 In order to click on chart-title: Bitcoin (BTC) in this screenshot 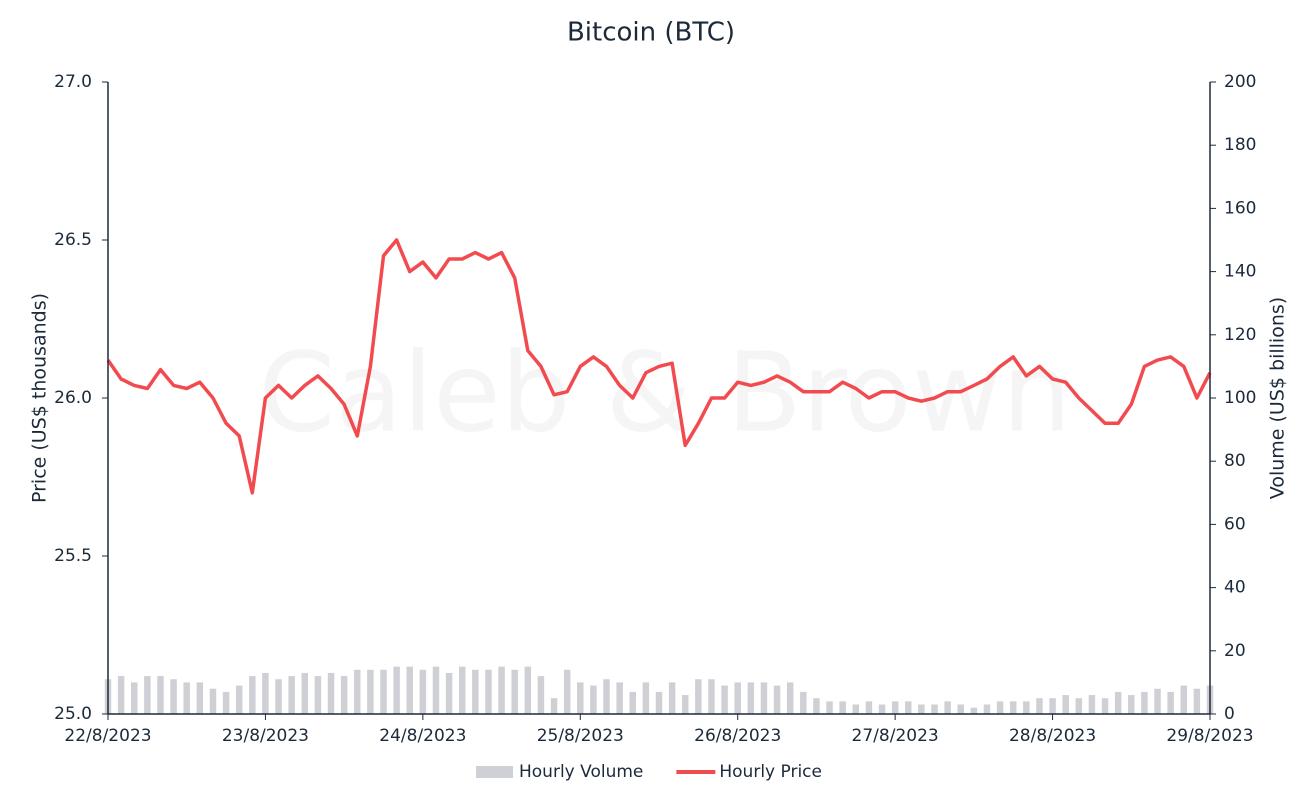, I will do `click(651, 33)`.